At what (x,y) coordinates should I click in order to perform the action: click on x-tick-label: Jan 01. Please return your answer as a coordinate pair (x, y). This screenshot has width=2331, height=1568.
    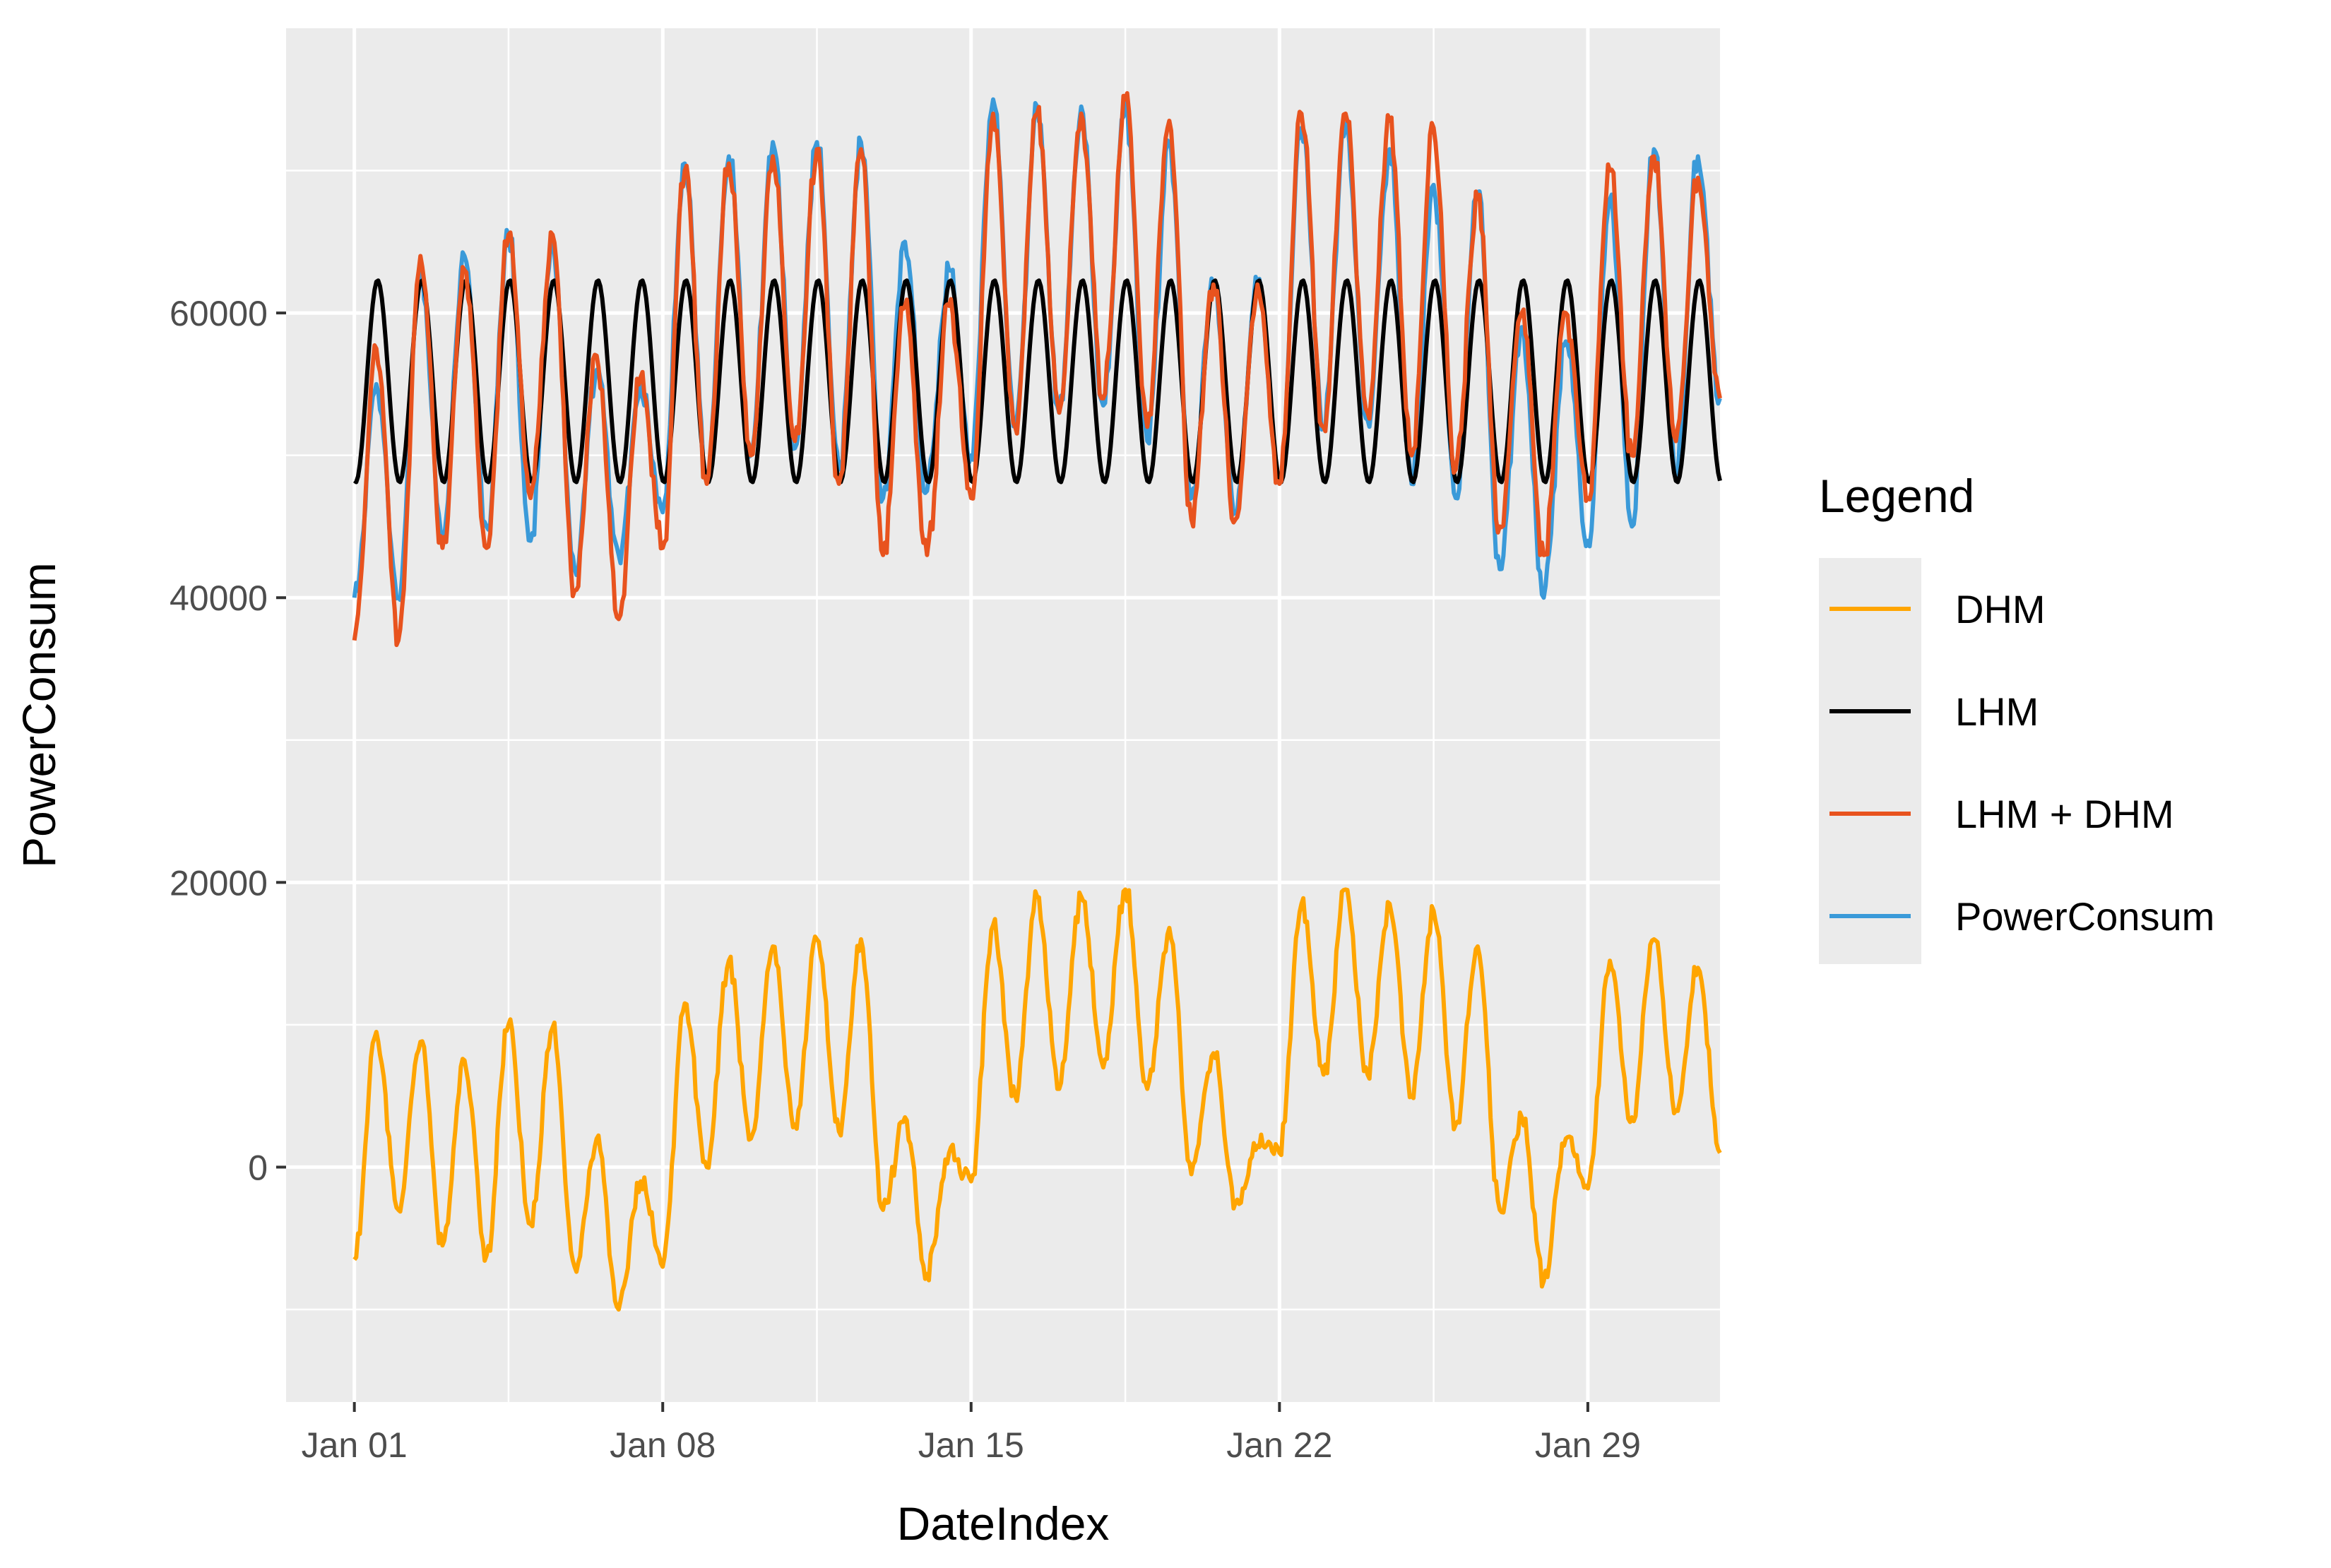
    Looking at the image, I should click on (355, 1445).